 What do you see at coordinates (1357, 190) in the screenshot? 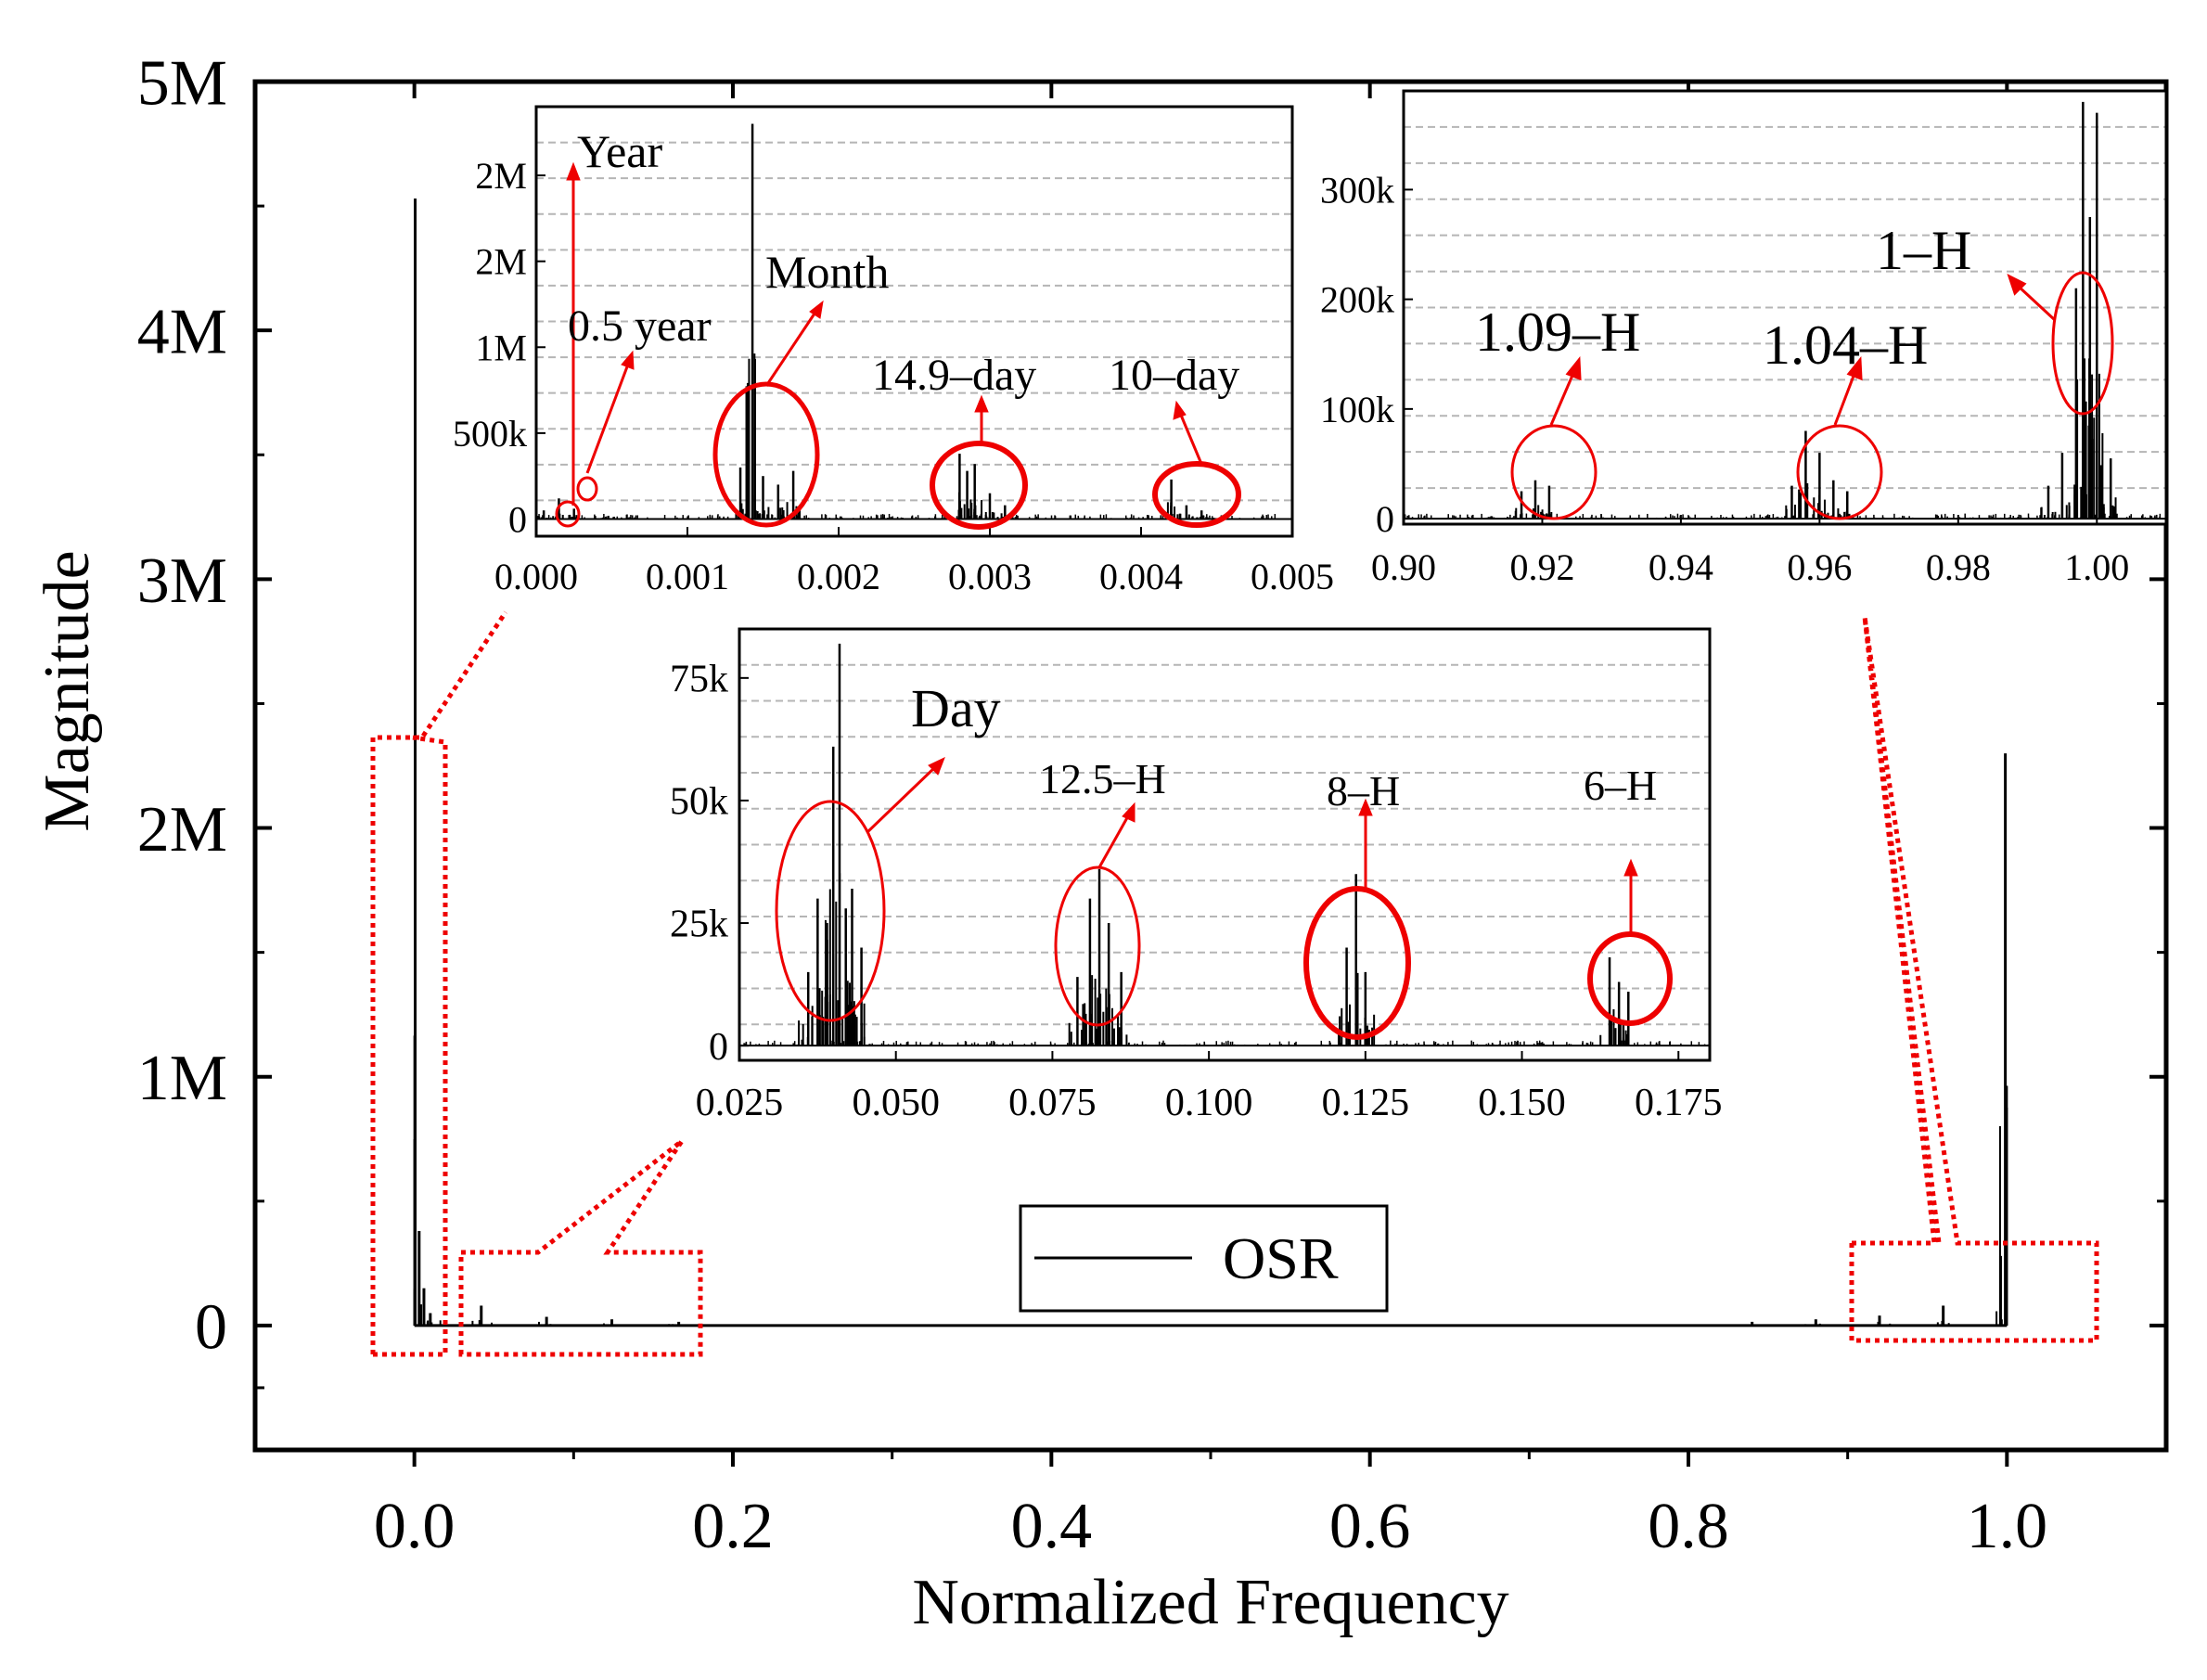
I see `inset-high-y-tick-label: 300k` at bounding box center [1357, 190].